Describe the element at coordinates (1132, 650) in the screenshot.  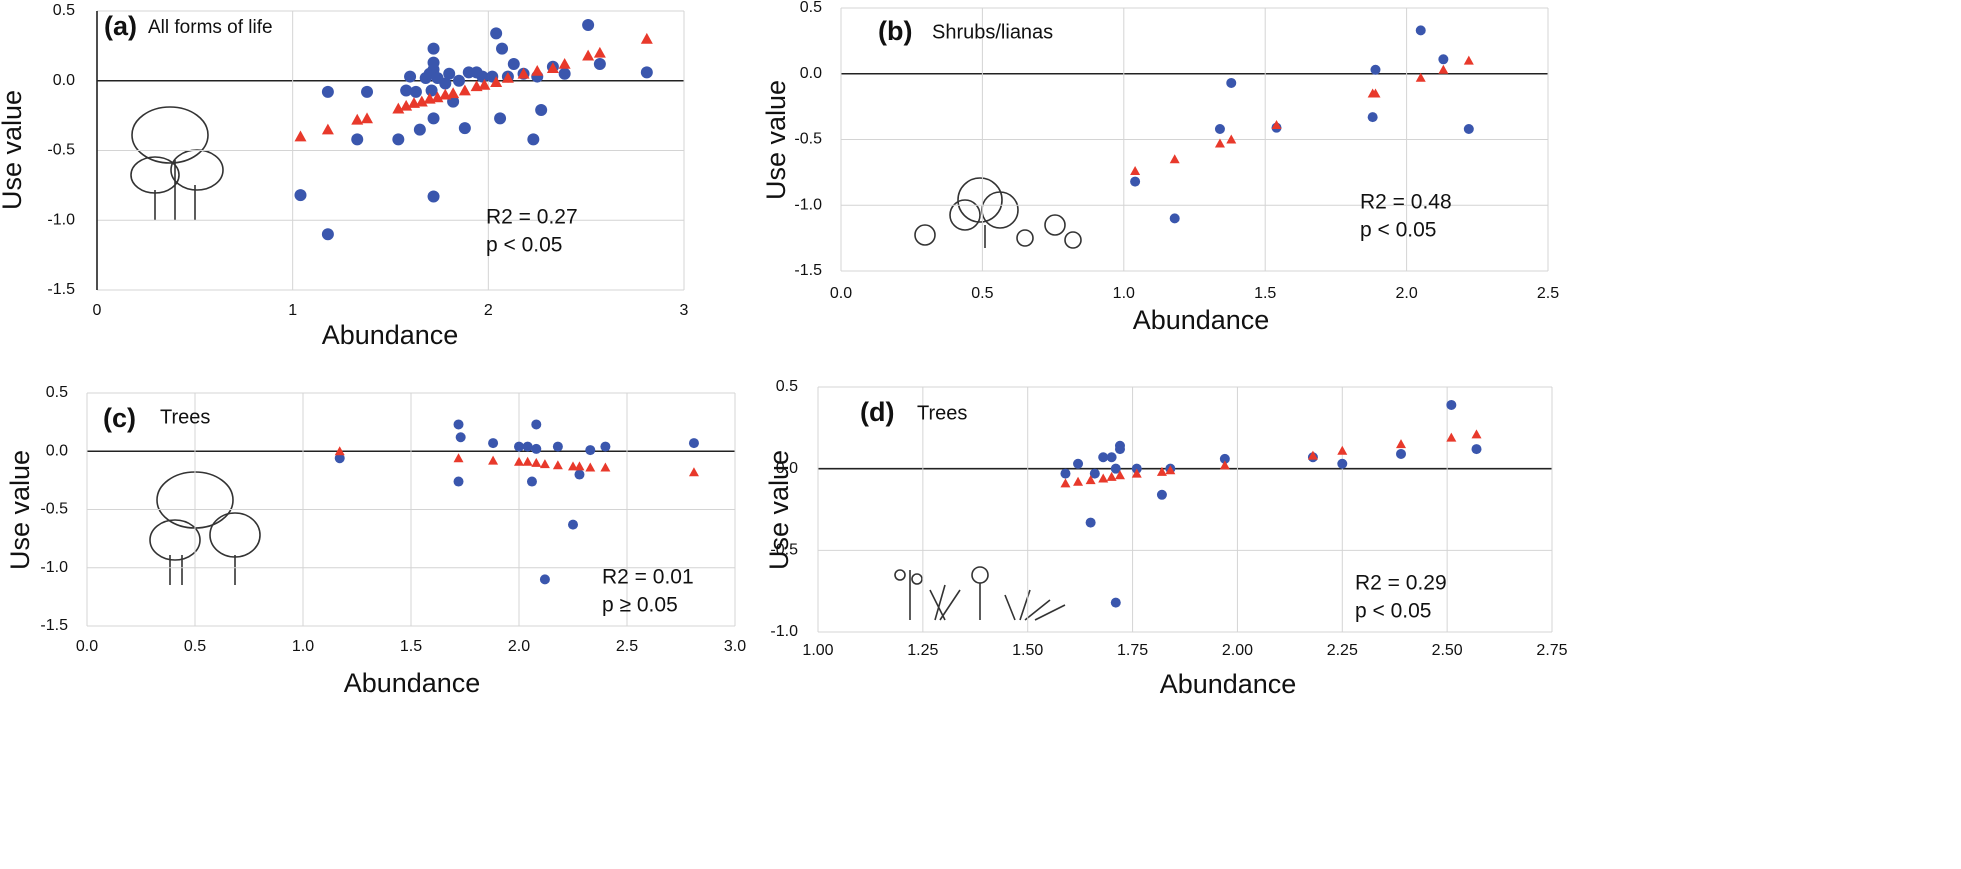
I see `x-tick-label: 1.75` at that location.